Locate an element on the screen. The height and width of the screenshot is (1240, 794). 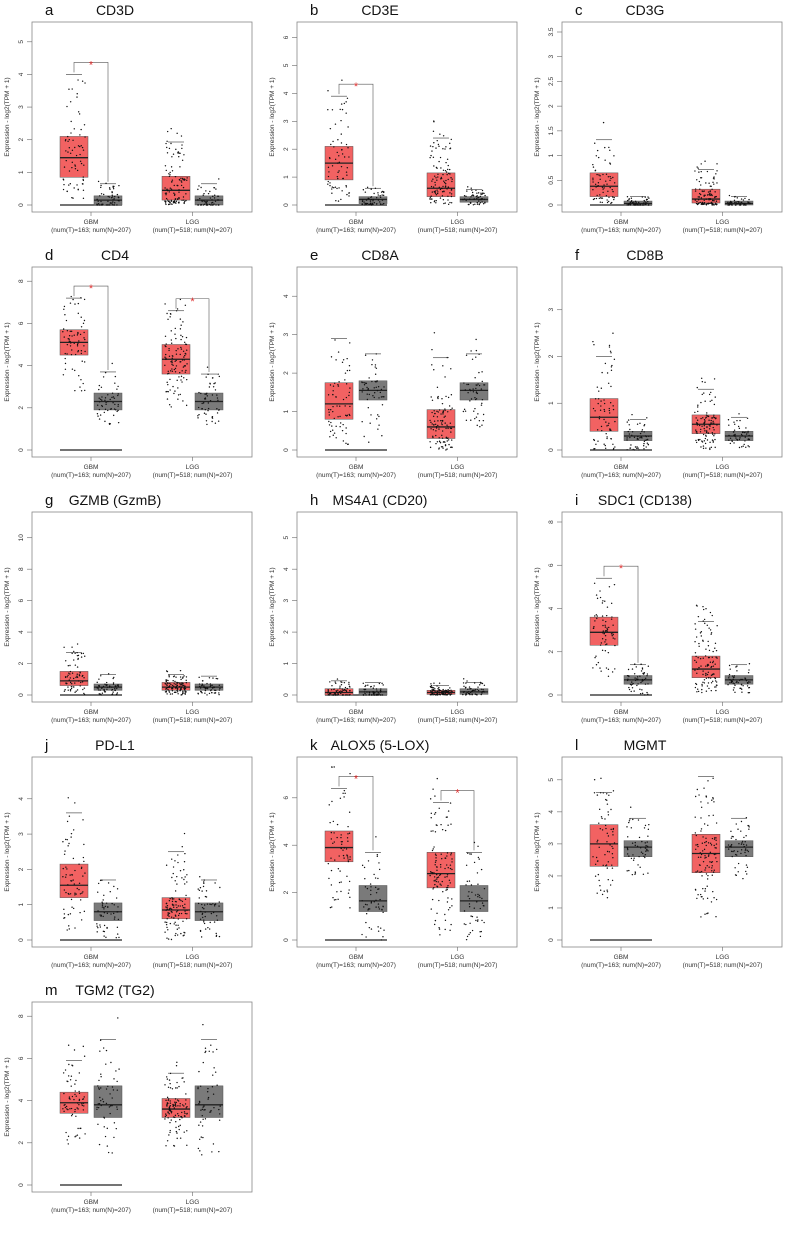
panel-title: CD8B is located at coordinates (644, 255).